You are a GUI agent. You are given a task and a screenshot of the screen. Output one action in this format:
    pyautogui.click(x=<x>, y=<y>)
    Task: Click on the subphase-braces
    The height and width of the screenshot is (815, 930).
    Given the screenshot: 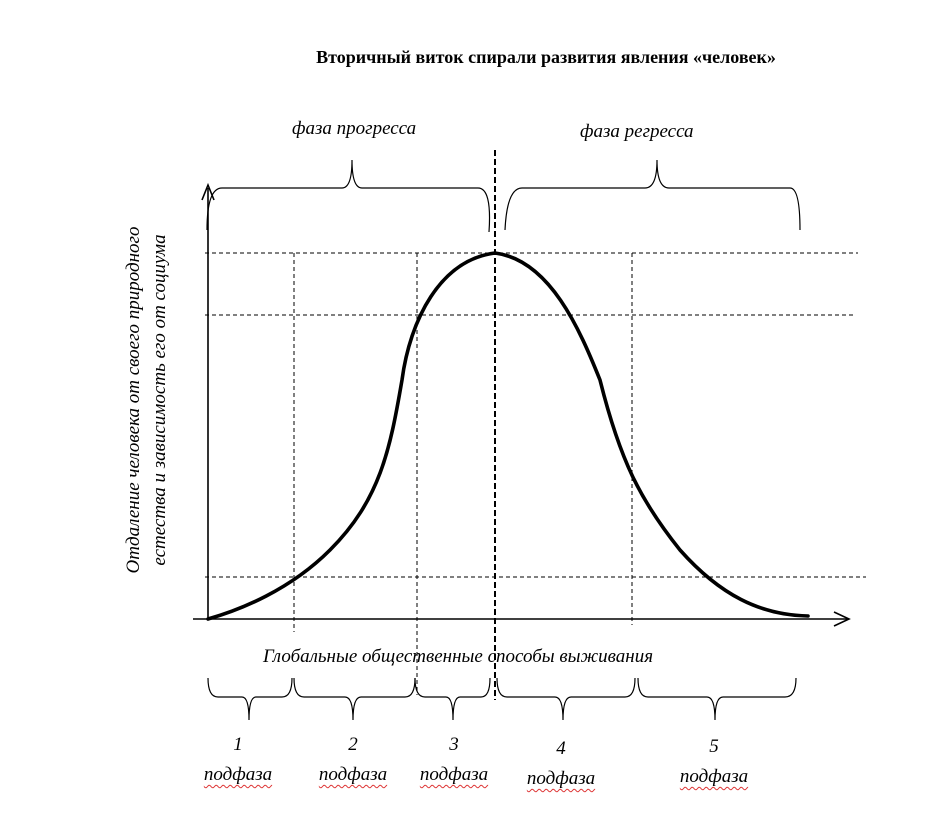 What is the action you would take?
    pyautogui.click(x=502, y=699)
    